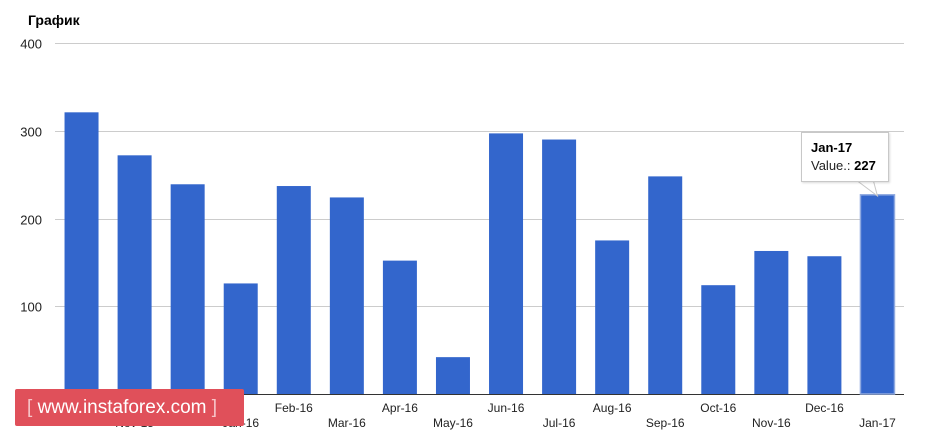 This screenshot has height=439, width=952. Describe the element at coordinates (31, 44) in the screenshot. I see `y-tick-label: 400` at that location.